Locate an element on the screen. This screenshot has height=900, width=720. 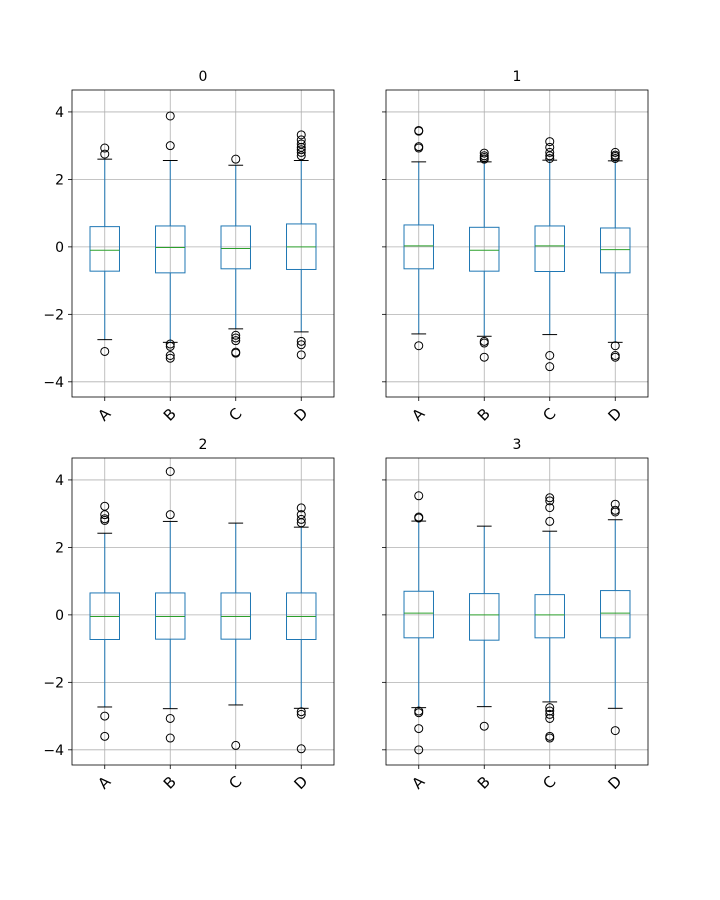
subplot-1: A B C D 1 is located at coordinates (515, 247).